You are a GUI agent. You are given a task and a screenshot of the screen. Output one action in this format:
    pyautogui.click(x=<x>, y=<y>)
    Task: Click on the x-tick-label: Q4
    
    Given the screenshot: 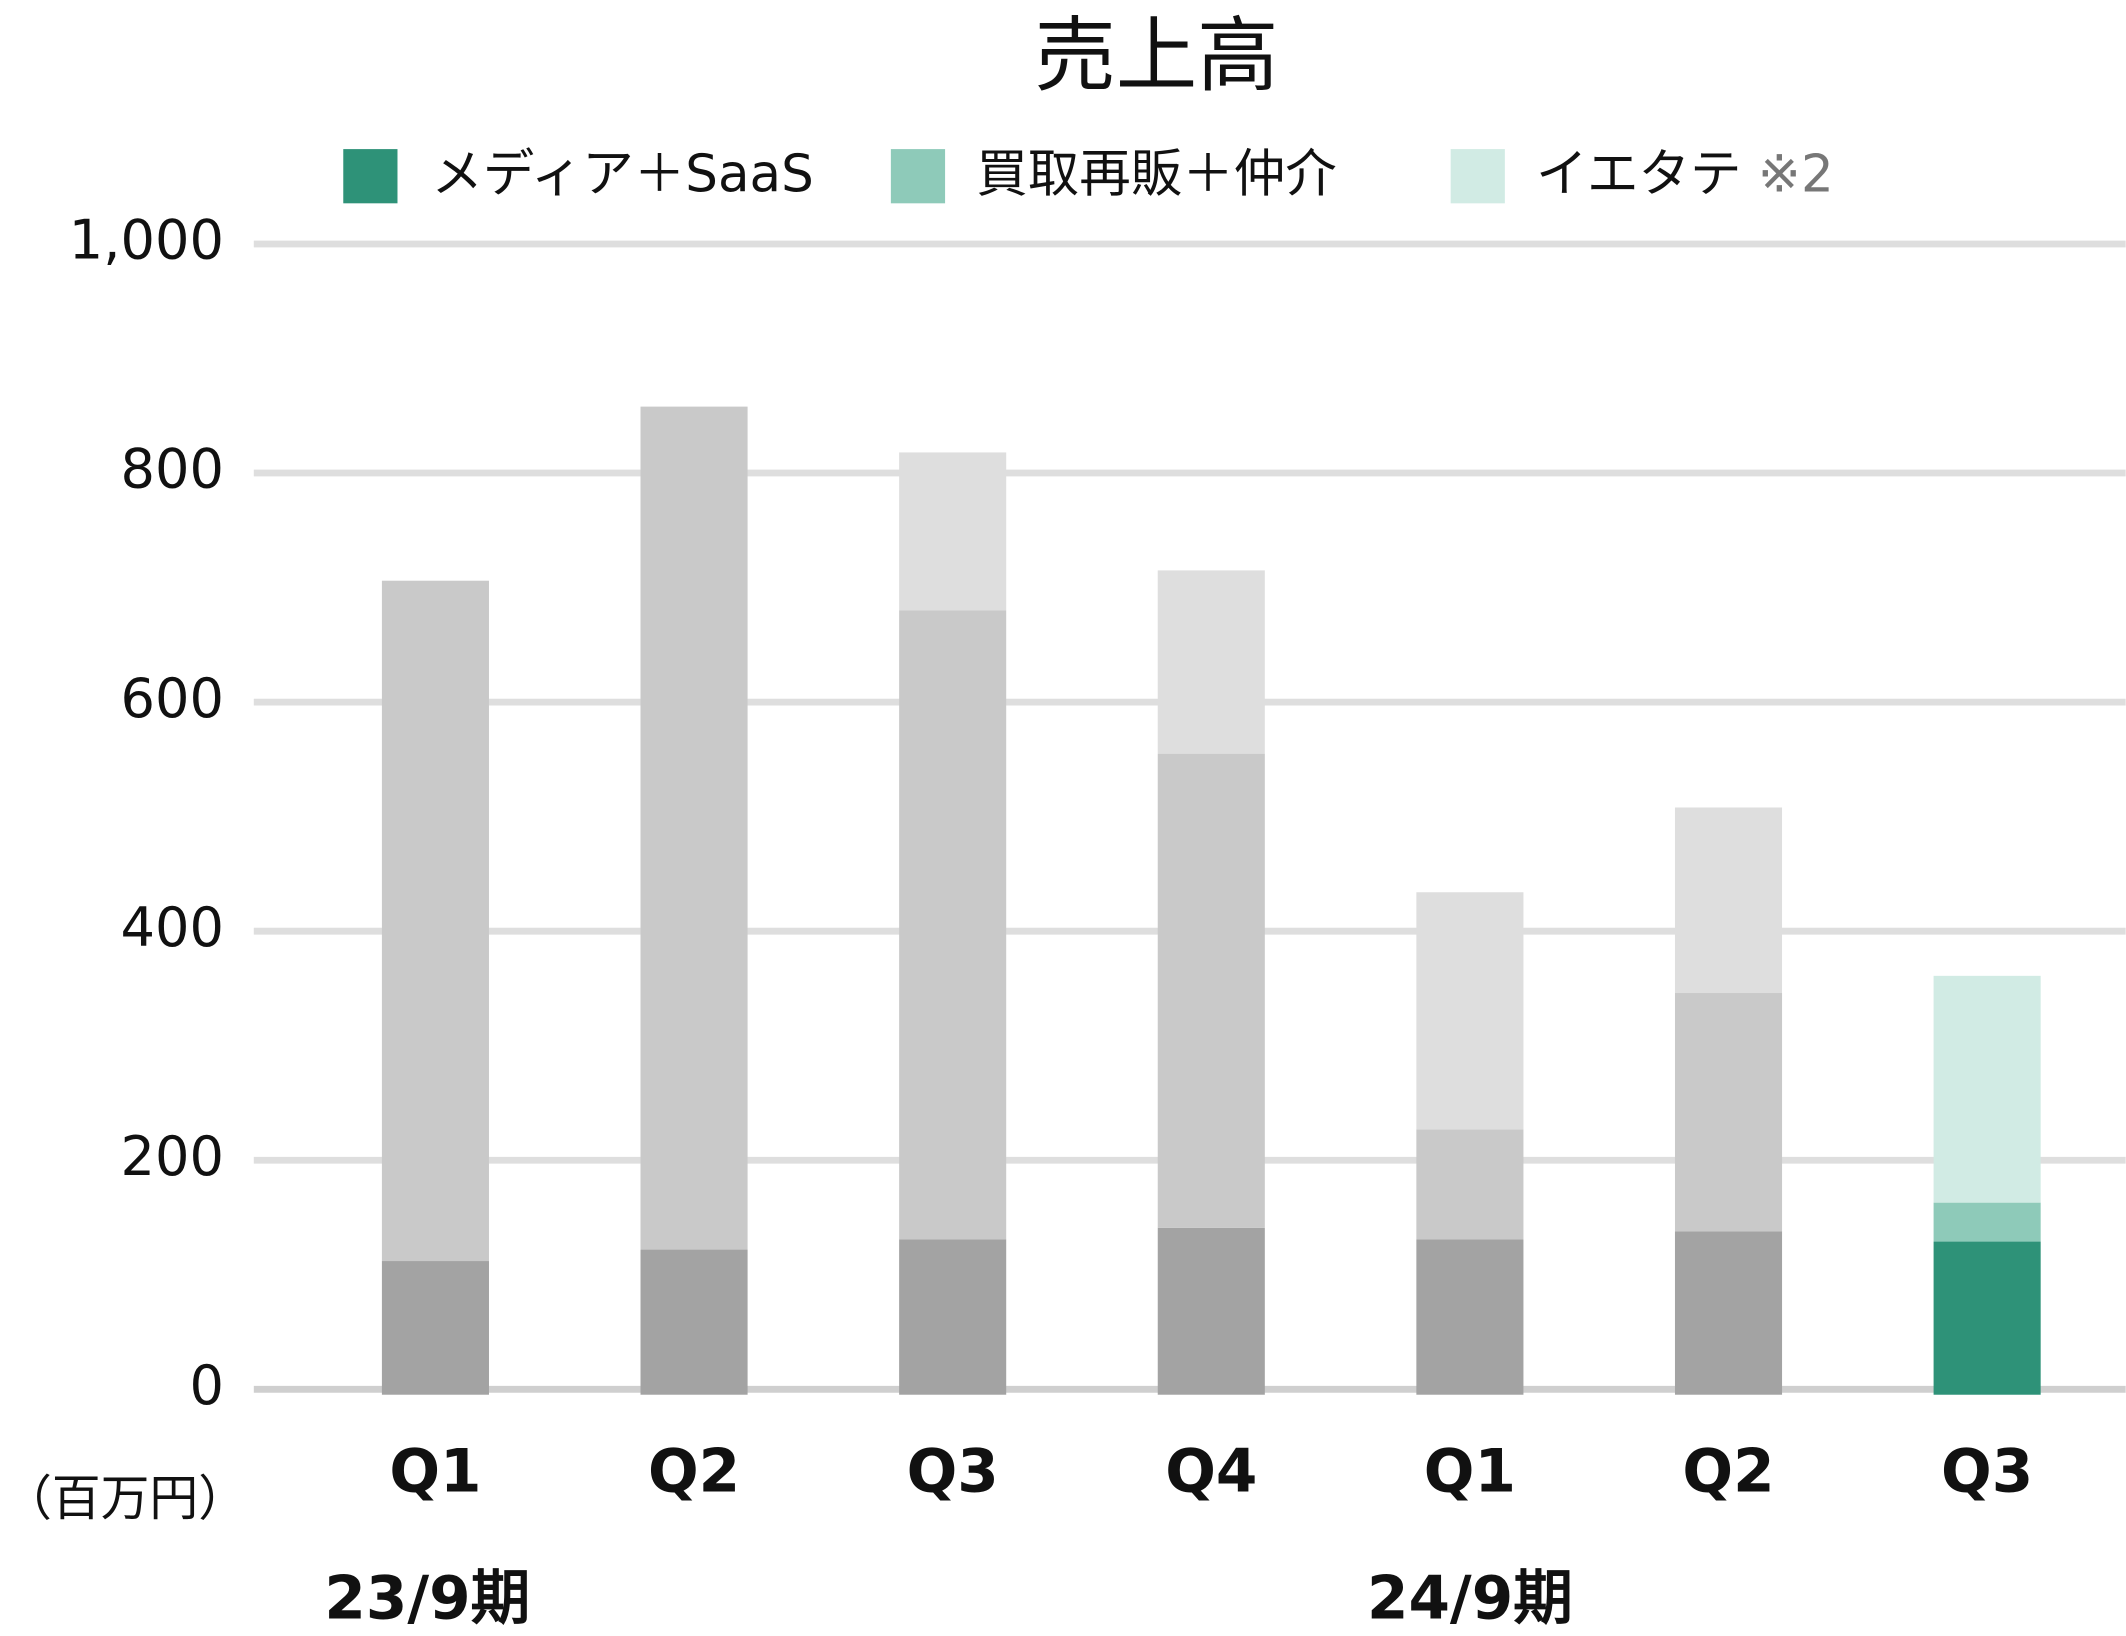 What is the action you would take?
    pyautogui.click(x=1211, y=1471)
    